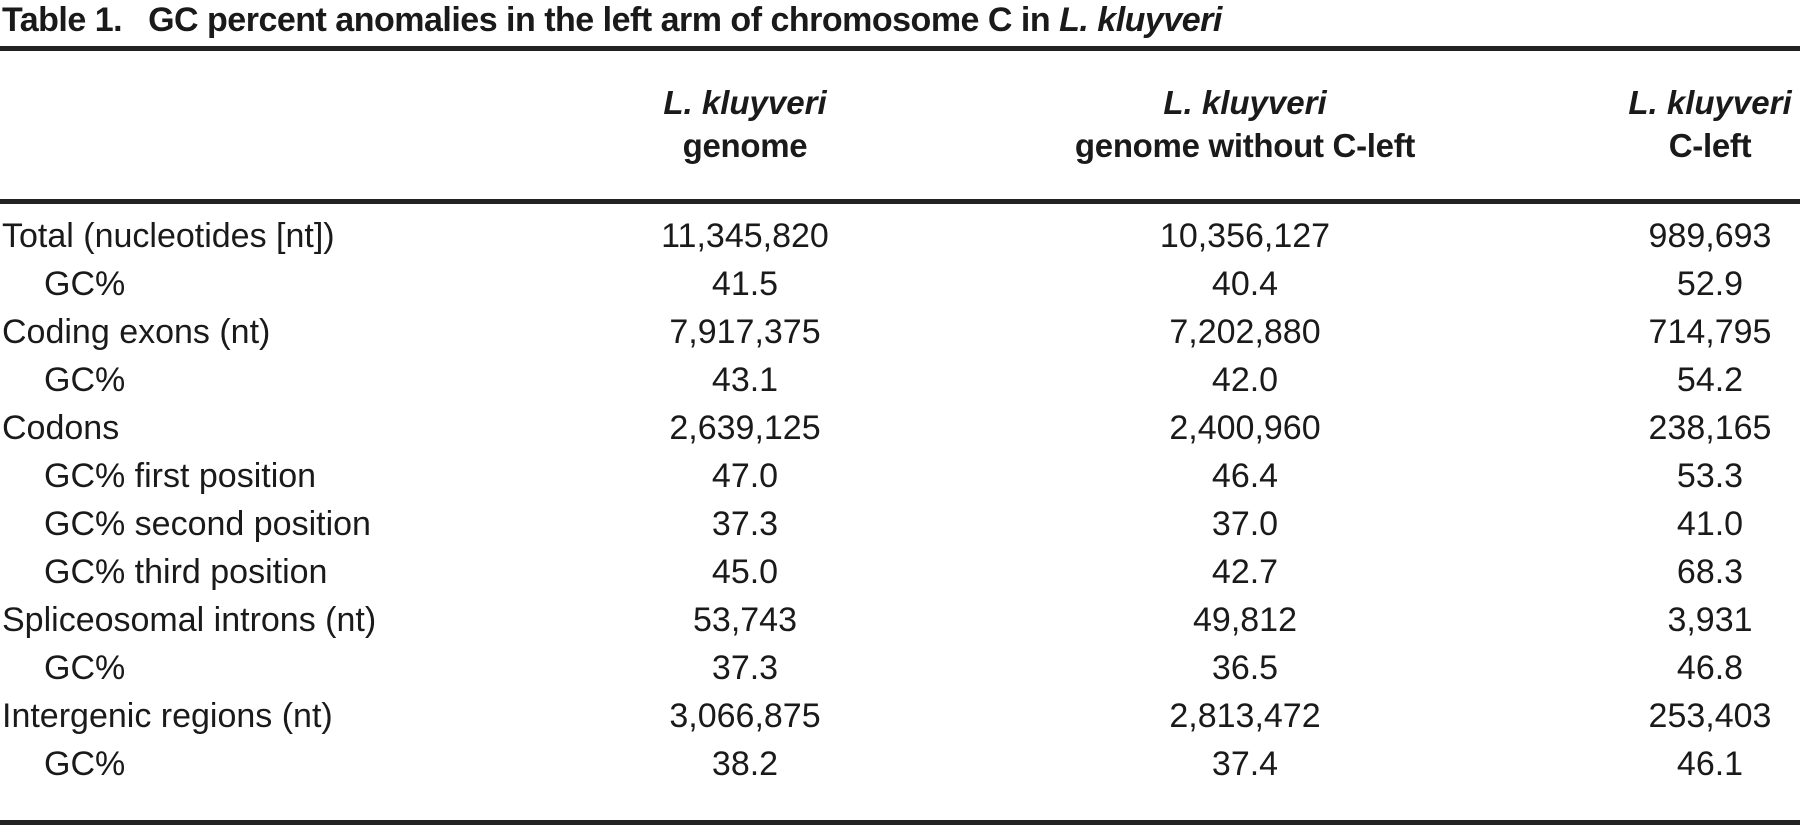 Image resolution: width=1800 pixels, height=831 pixels. What do you see at coordinates (167, 716) in the screenshot?
I see `row-label: Intergenic regions (nt)` at bounding box center [167, 716].